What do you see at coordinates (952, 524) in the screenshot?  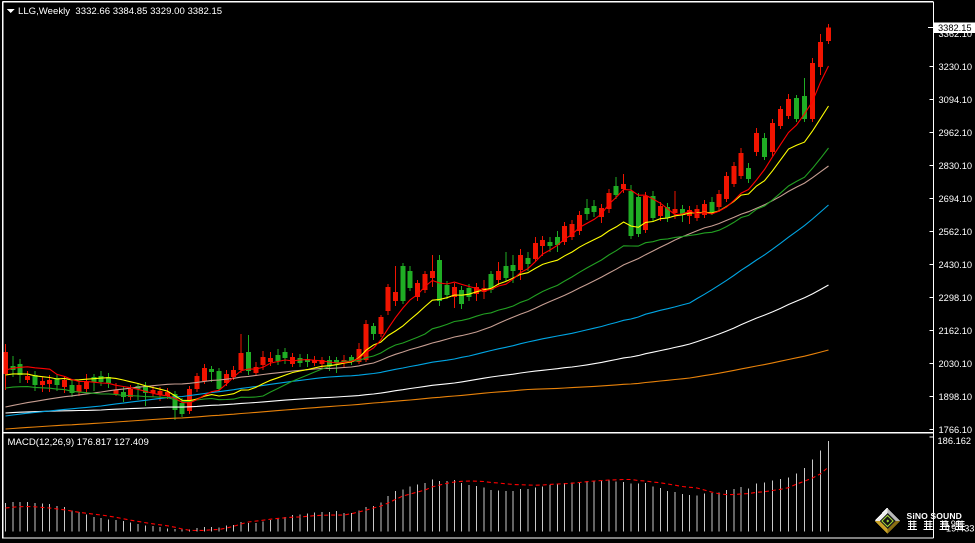 I see `svg-text: 0.90` at bounding box center [952, 524].